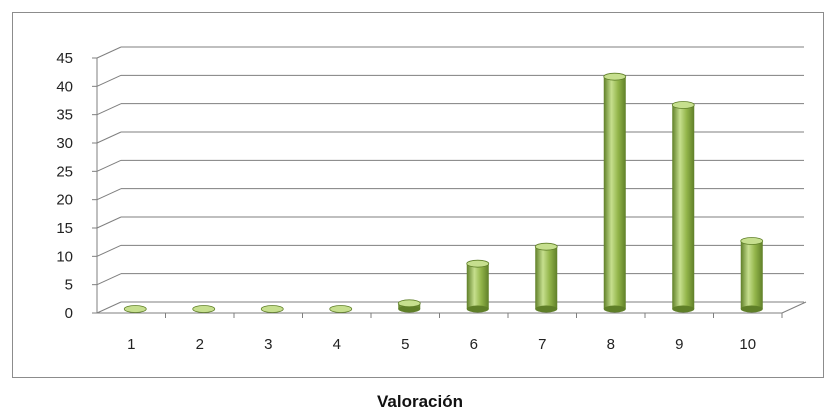 The width and height of the screenshot is (840, 419). Describe the element at coordinates (64, 86) in the screenshot. I see `y-tick-label: 40` at that location.